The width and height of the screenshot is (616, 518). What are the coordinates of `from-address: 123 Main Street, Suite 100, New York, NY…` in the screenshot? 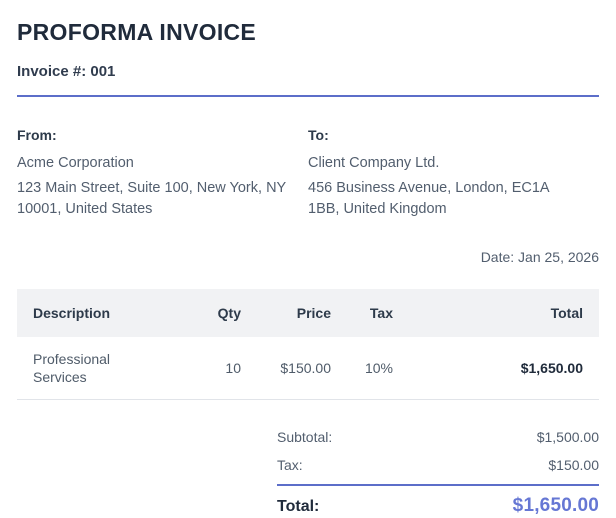 It's located at (151, 198).